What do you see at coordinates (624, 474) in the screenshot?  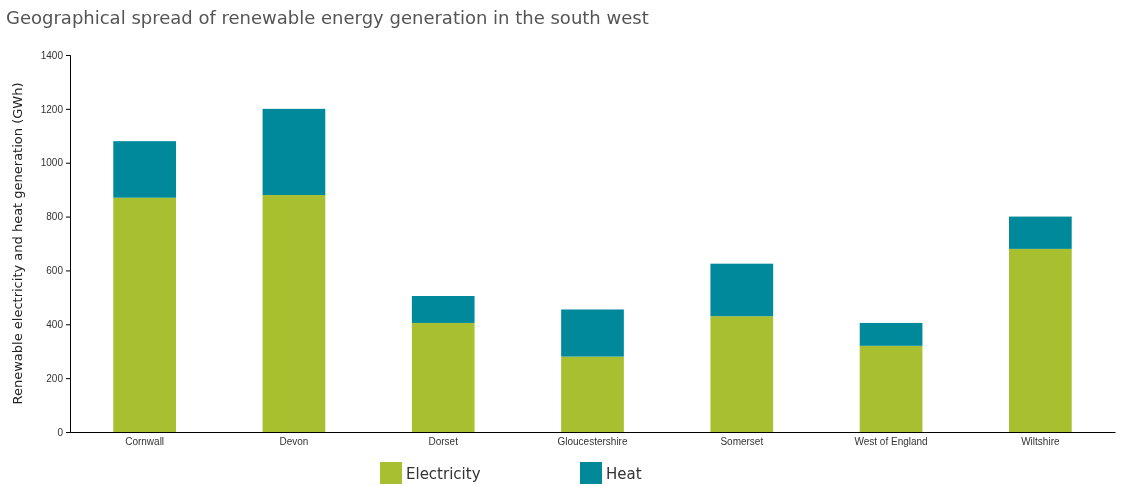 I see `legend-label: Heat` at bounding box center [624, 474].